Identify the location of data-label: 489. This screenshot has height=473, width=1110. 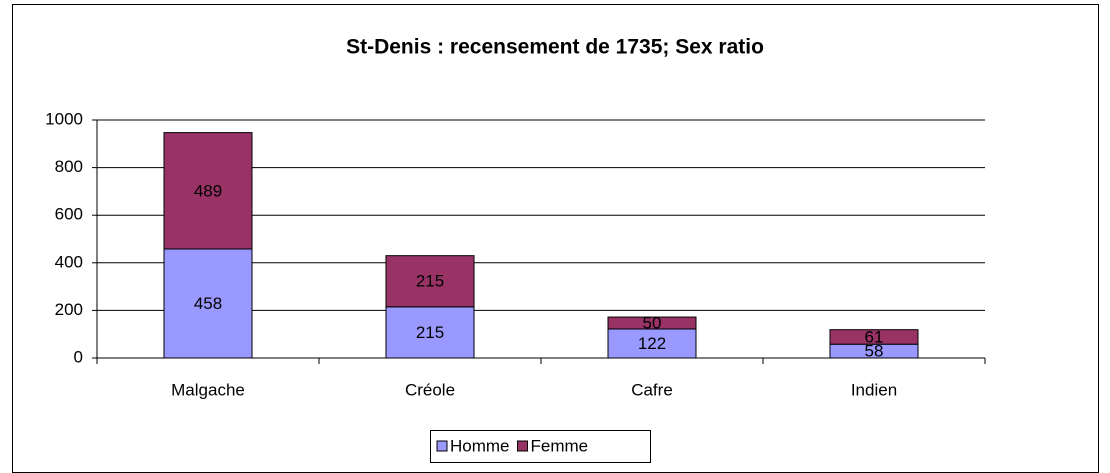
(208, 190).